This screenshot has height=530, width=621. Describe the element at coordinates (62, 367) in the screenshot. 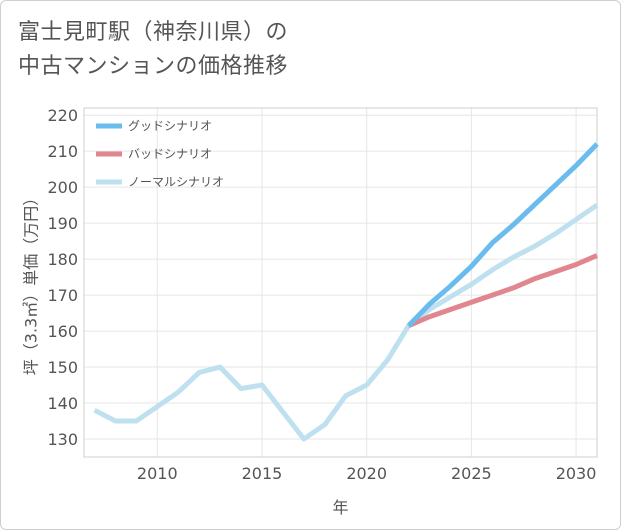

I see `y-tick-label: 150` at that location.